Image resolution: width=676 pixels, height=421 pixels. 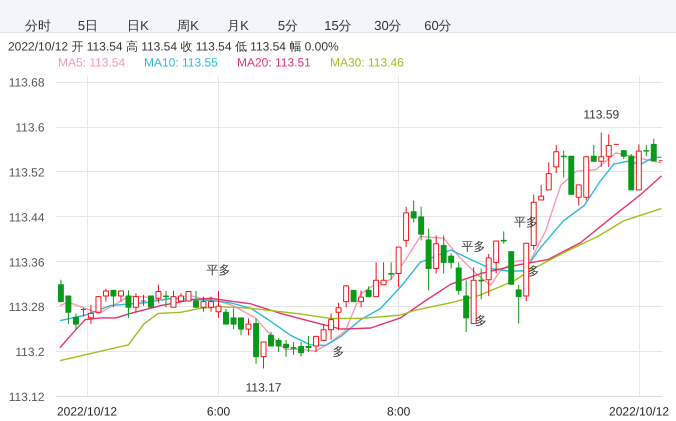 I want to click on text: 月K, so click(x=238, y=26).